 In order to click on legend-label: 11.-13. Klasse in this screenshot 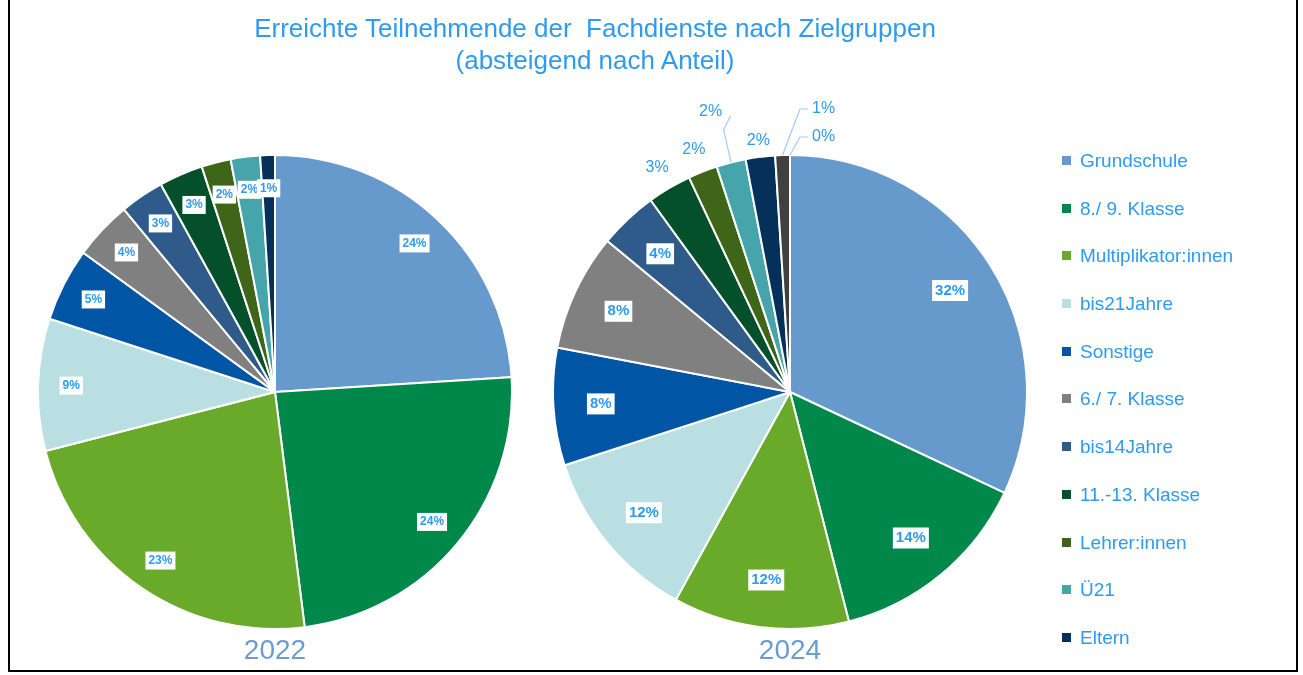, I will do `click(1140, 494)`.